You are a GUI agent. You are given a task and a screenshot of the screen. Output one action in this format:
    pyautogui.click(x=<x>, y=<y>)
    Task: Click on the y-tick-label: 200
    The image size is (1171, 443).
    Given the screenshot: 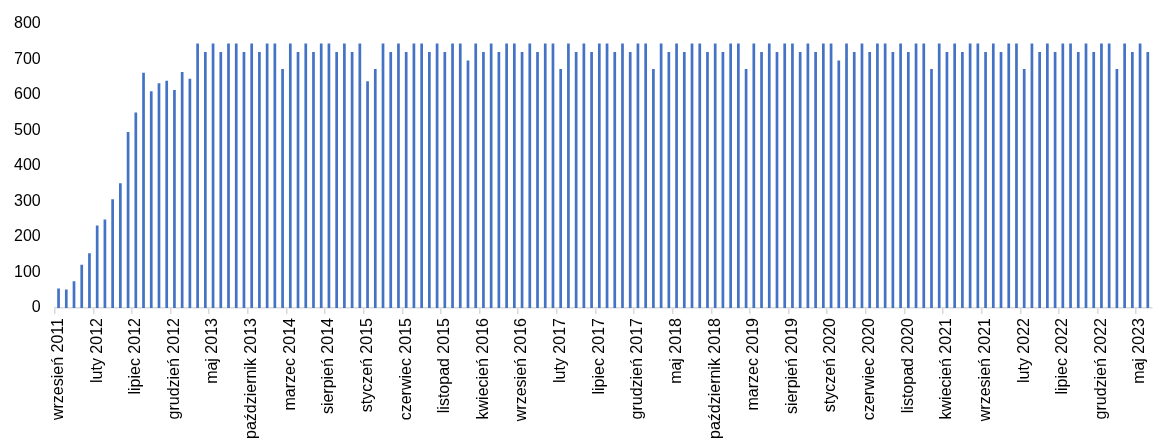 What is the action you would take?
    pyautogui.click(x=27, y=236)
    